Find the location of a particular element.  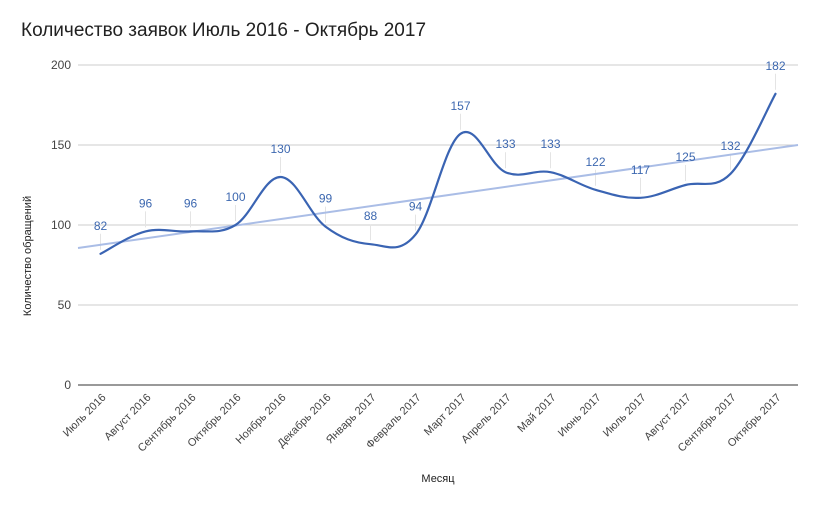

data-label: 132 is located at coordinates (730, 146).